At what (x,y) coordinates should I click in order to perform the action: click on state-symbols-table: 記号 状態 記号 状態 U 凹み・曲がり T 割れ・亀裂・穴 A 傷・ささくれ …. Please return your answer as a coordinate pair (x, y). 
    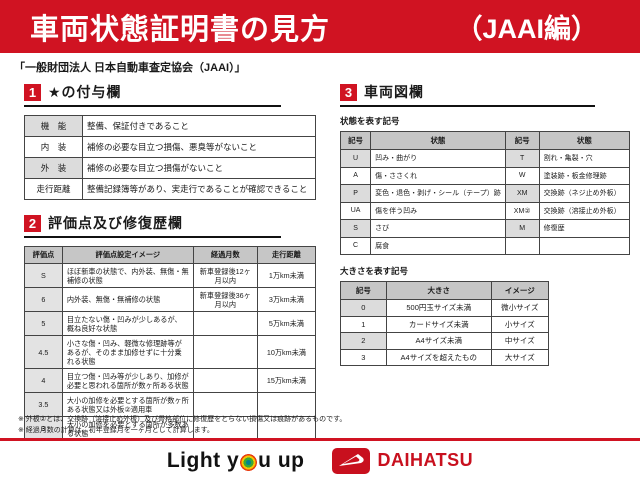
    Looking at the image, I should click on (485, 193).